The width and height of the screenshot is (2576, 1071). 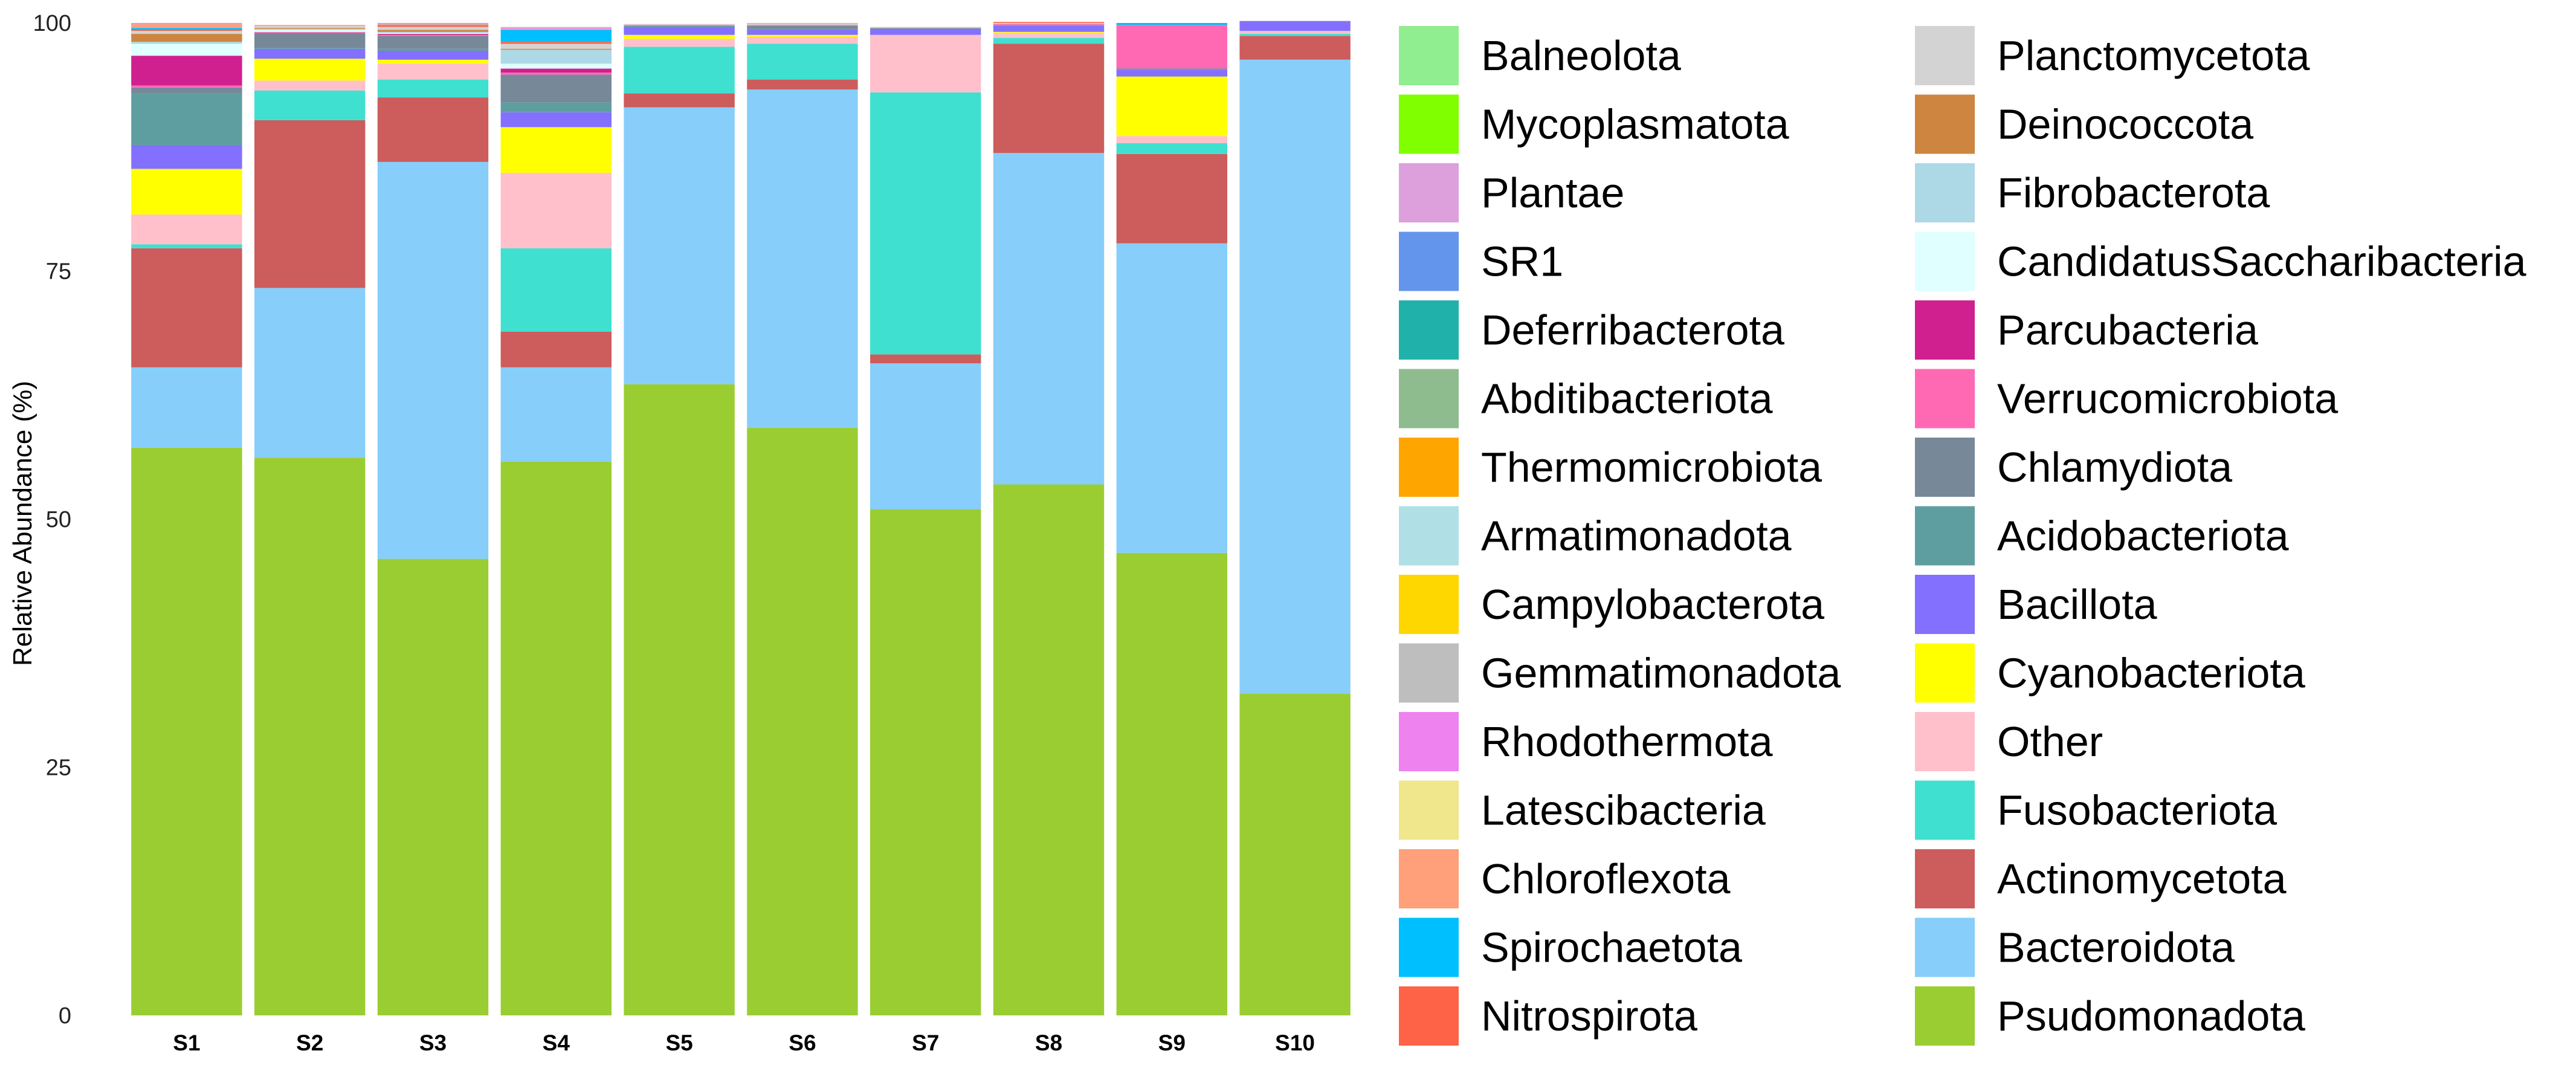 I want to click on bar-segment-s8-cyanobacteriota, so click(x=1049, y=32).